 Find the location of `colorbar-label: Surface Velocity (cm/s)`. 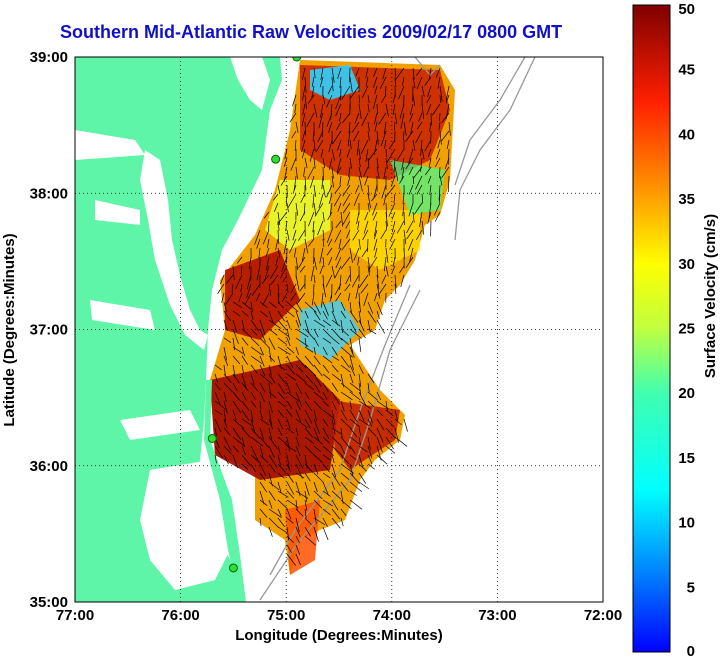

colorbar-label: Surface Velocity (cm/s) is located at coordinates (710, 296).